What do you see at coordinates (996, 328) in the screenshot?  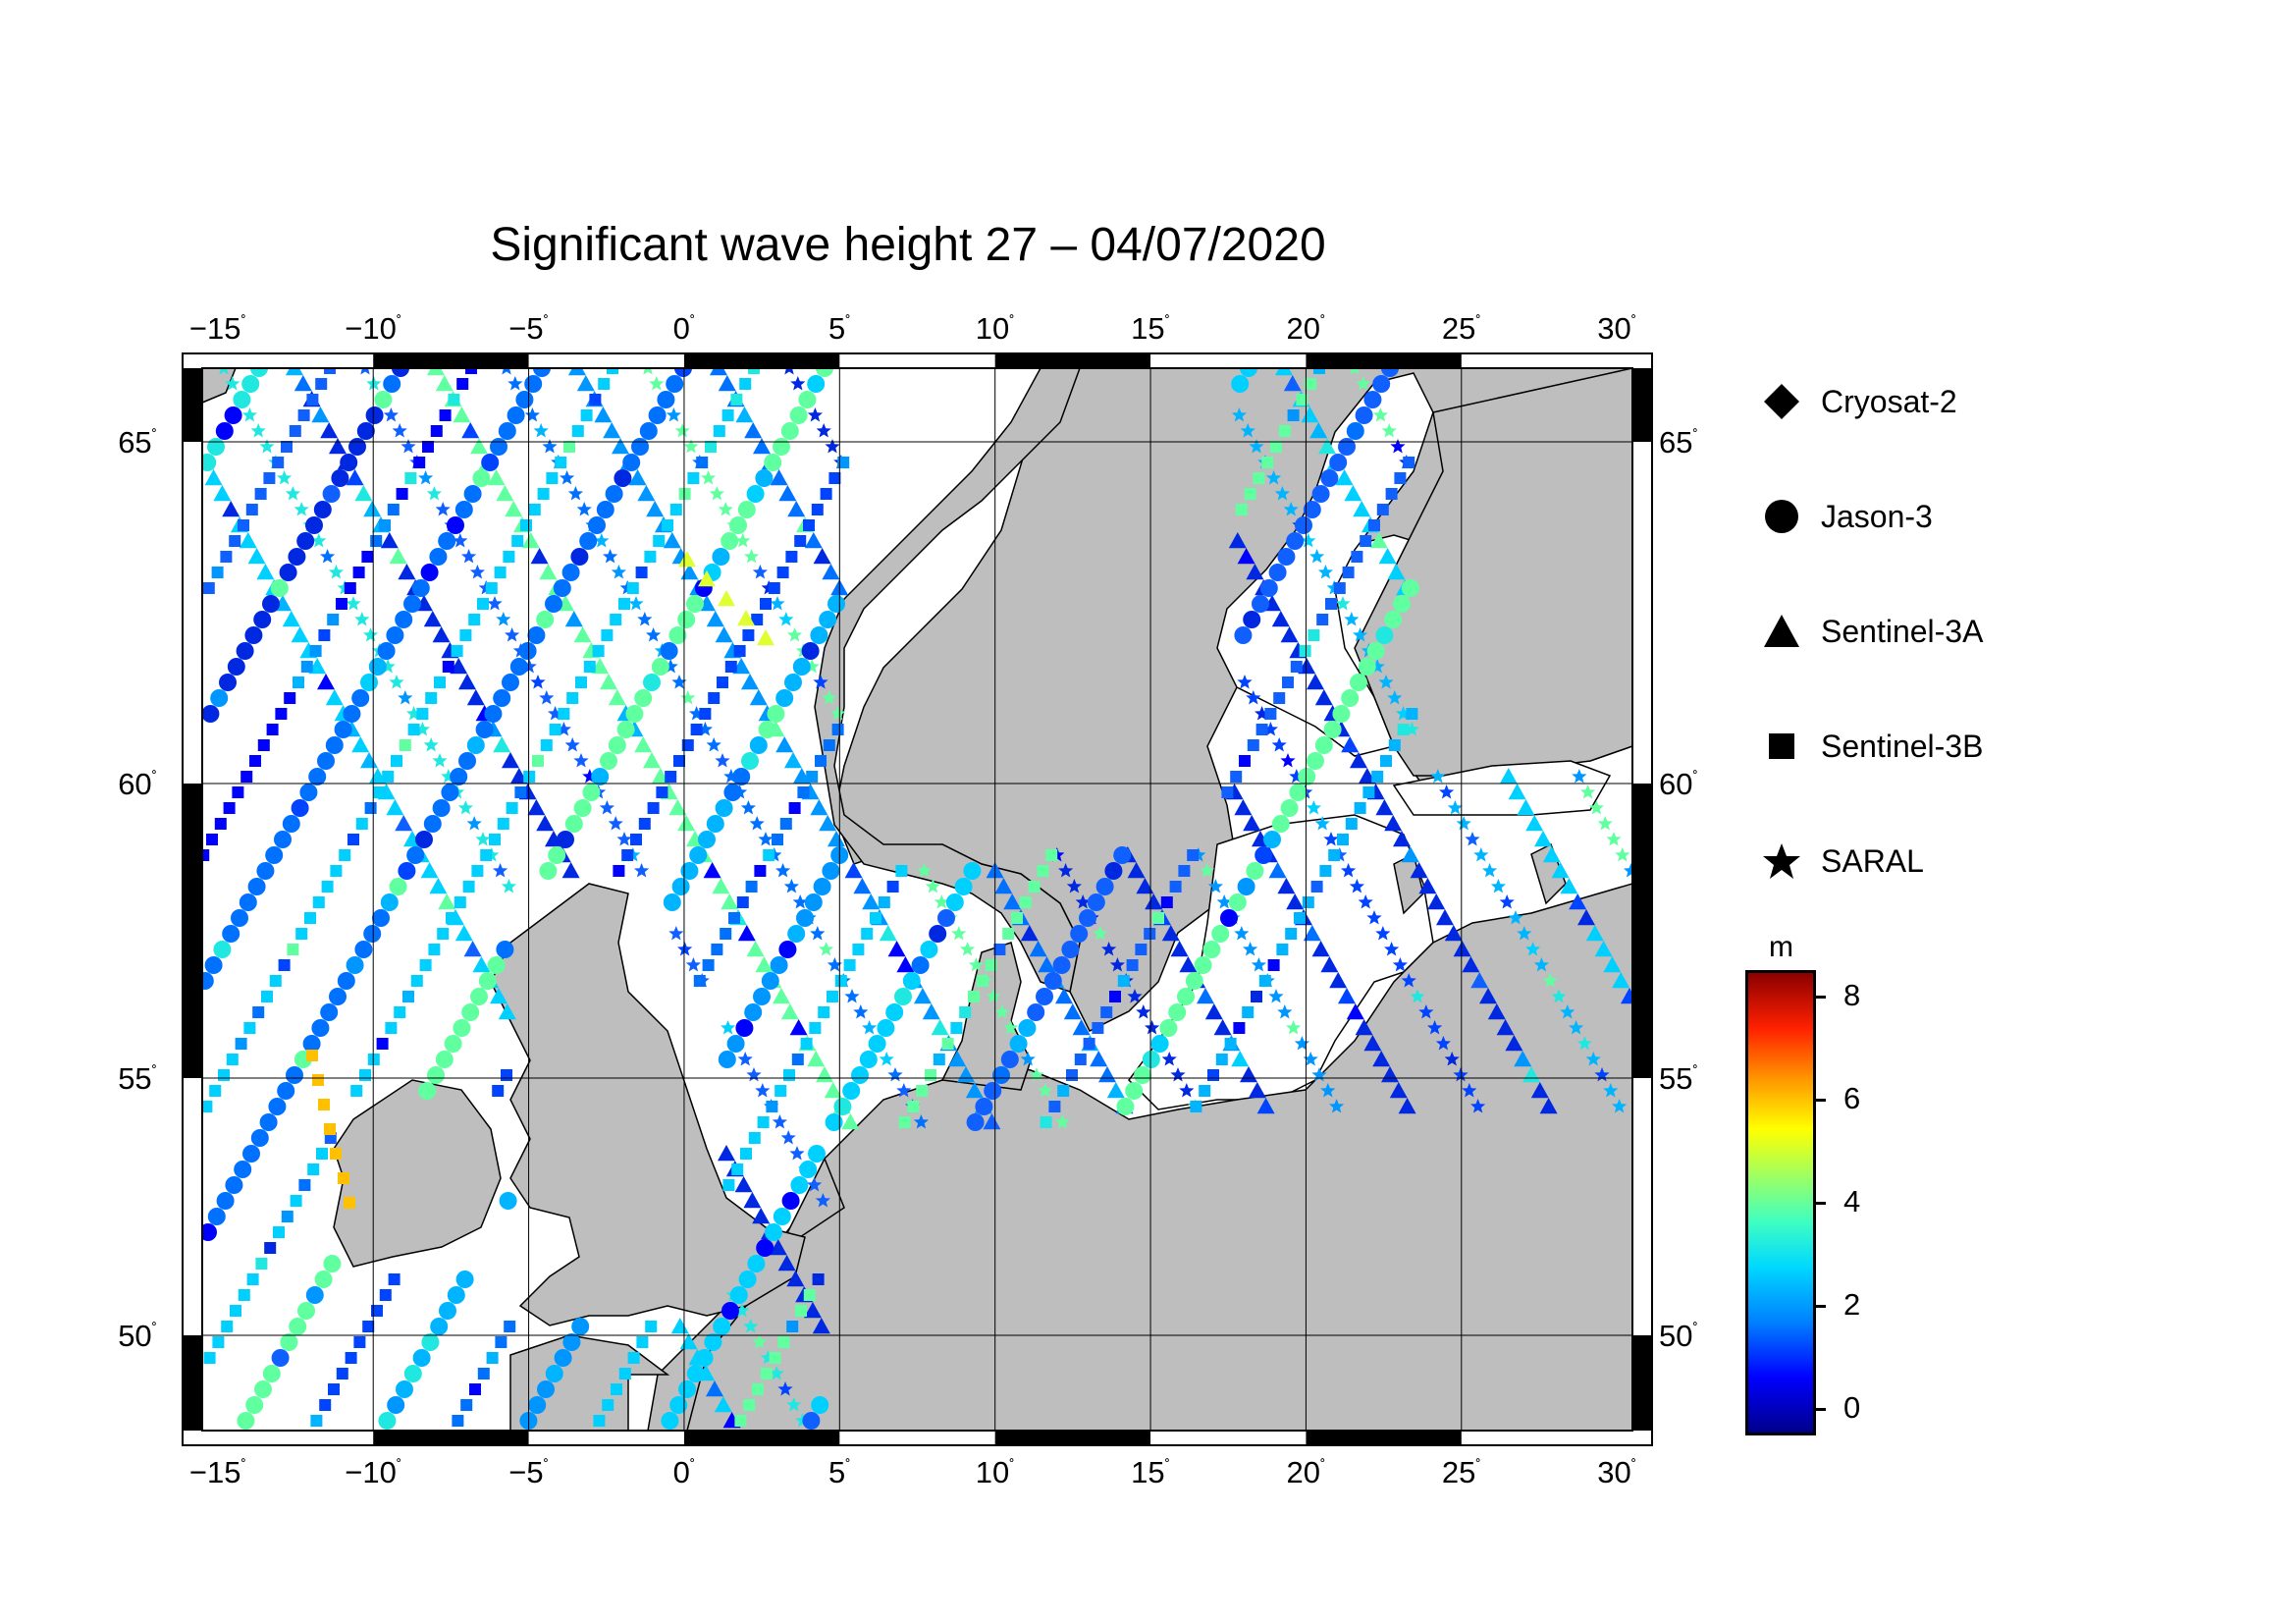 I see `longitude-label: 10˚` at bounding box center [996, 328].